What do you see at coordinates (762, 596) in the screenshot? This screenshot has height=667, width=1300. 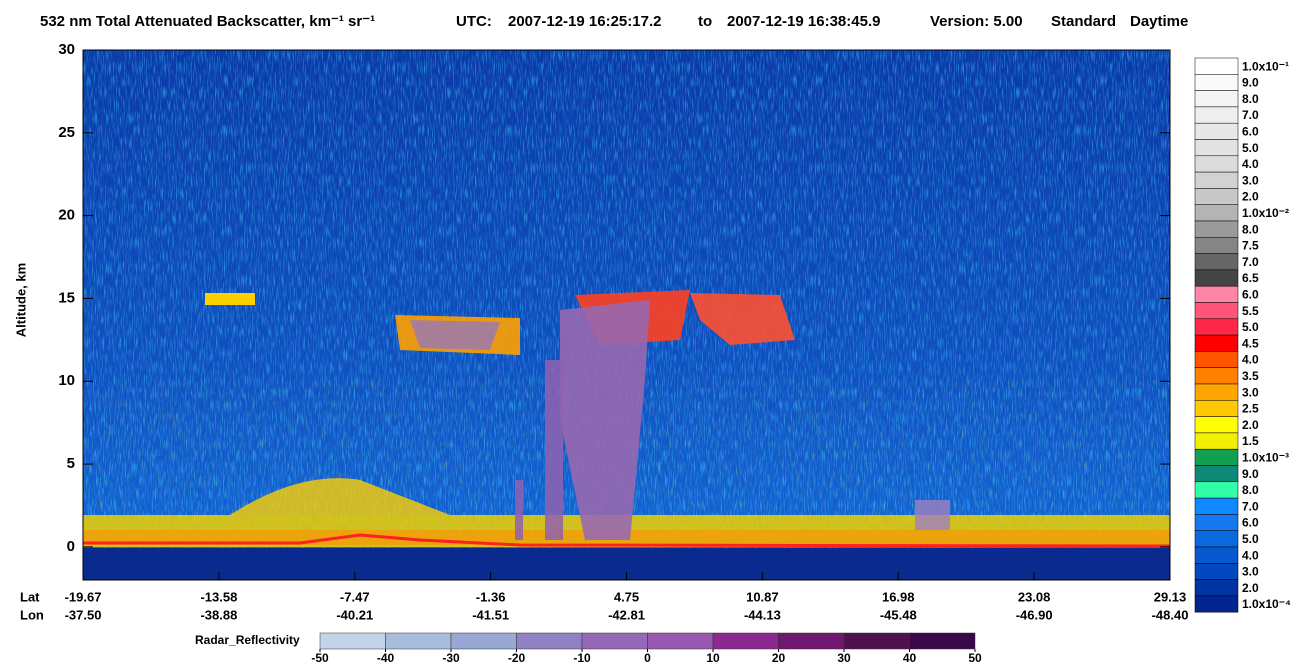 I see `lat-label: 10.87` at bounding box center [762, 596].